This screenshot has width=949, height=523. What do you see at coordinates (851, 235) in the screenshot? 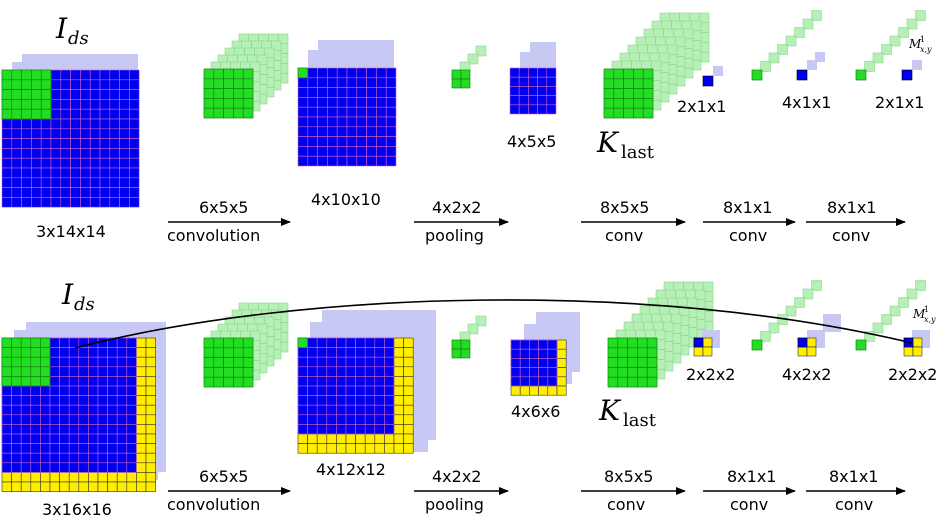
I see `top-op5-bottom: conv` at bounding box center [851, 235].